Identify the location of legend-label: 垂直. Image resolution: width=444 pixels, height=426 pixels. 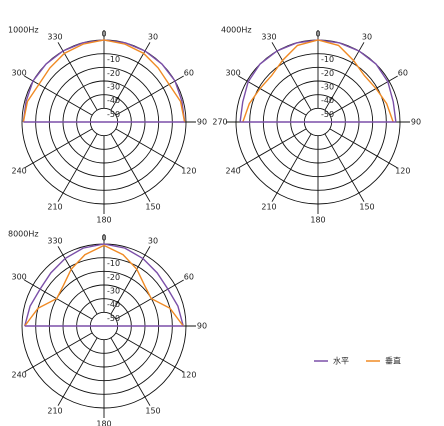
(393, 361).